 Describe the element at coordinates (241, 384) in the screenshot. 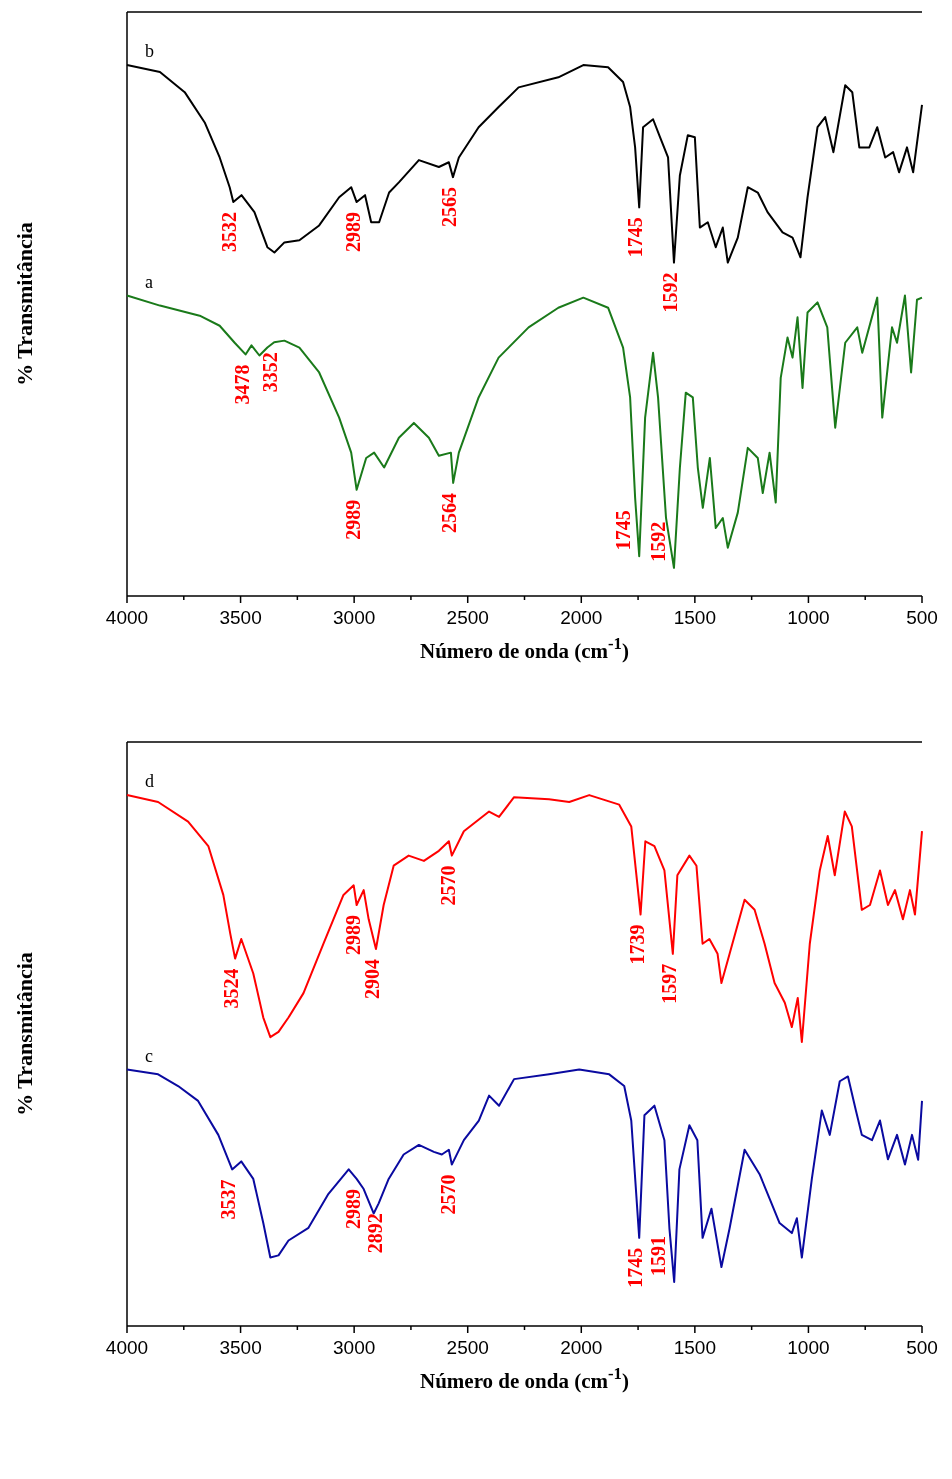

I see `annotation: 3478` at that location.